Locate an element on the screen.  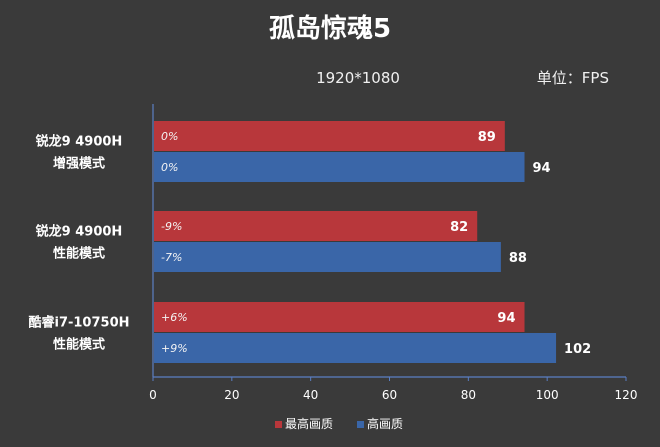
x-tick-label: 100 is located at coordinates (547, 395).